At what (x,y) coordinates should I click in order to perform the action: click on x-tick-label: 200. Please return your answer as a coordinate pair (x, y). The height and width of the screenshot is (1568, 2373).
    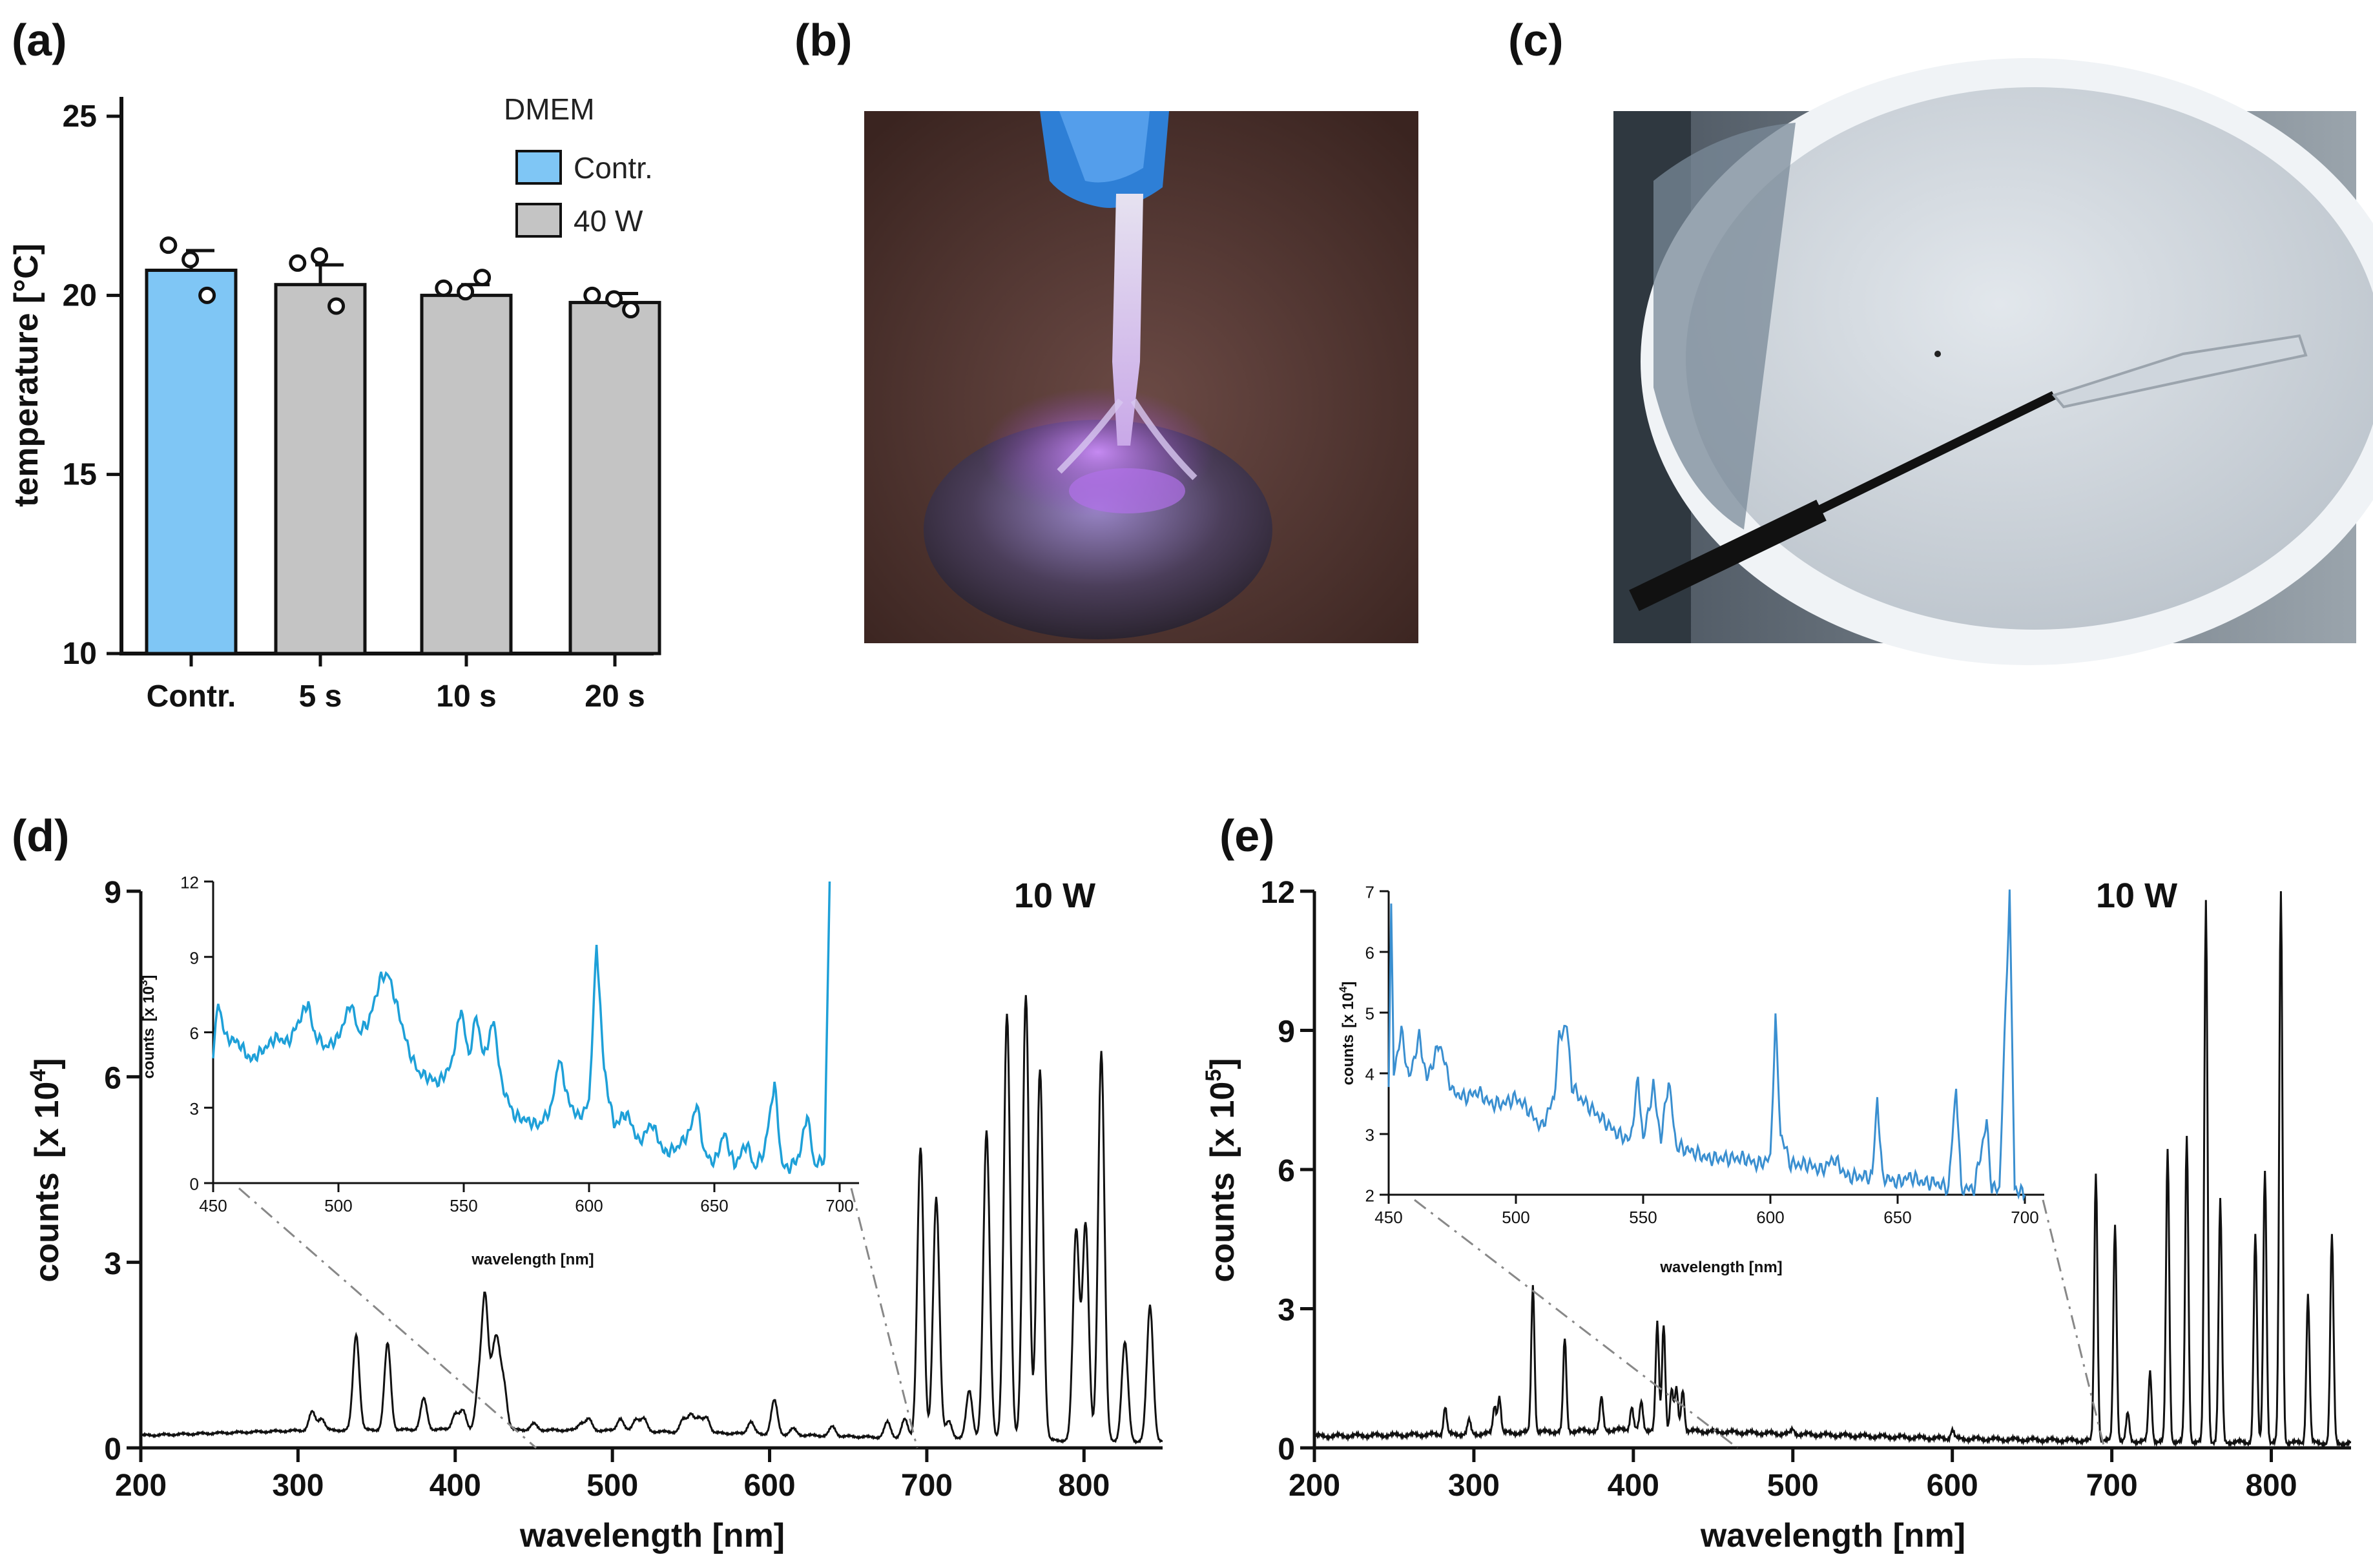
    Looking at the image, I should click on (141, 1486).